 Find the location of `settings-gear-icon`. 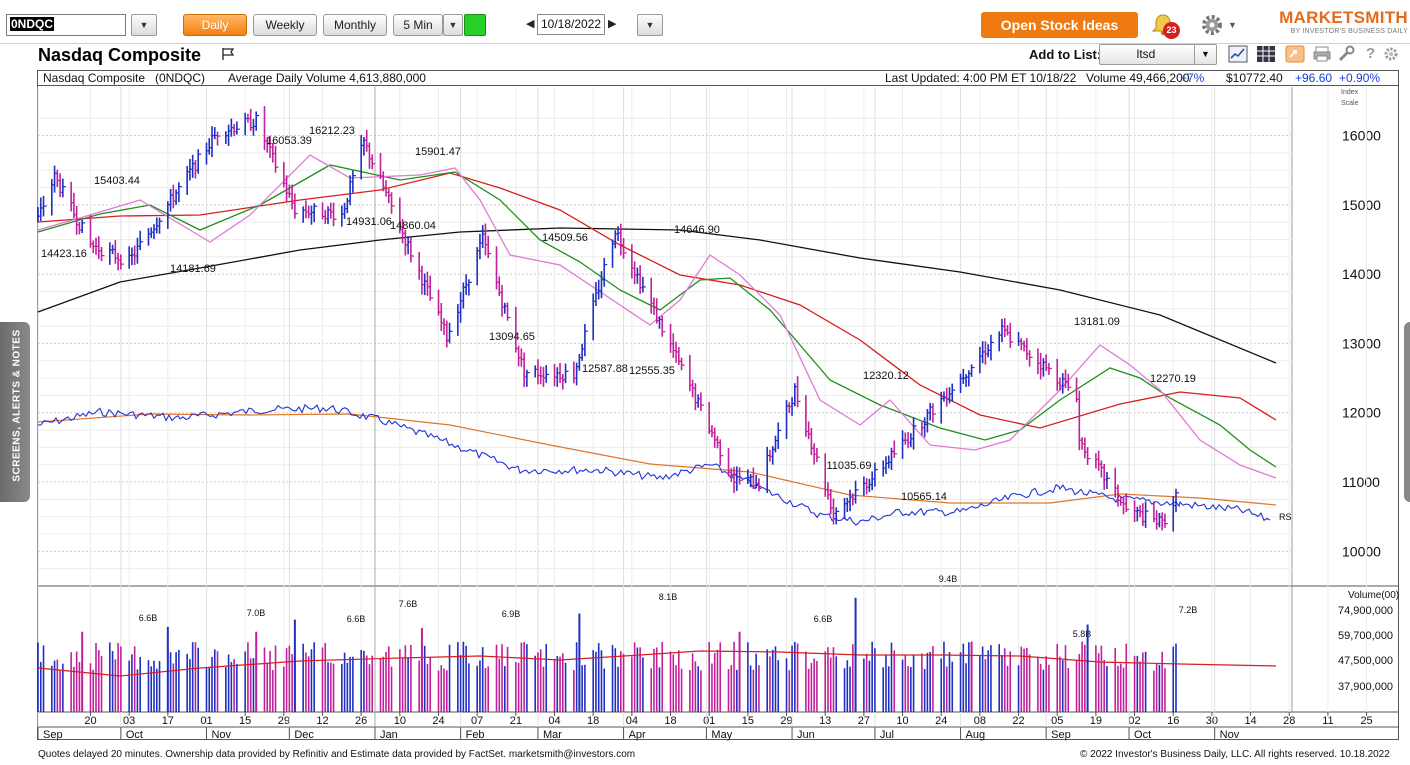

settings-gear-icon is located at coordinates (1212, 25).